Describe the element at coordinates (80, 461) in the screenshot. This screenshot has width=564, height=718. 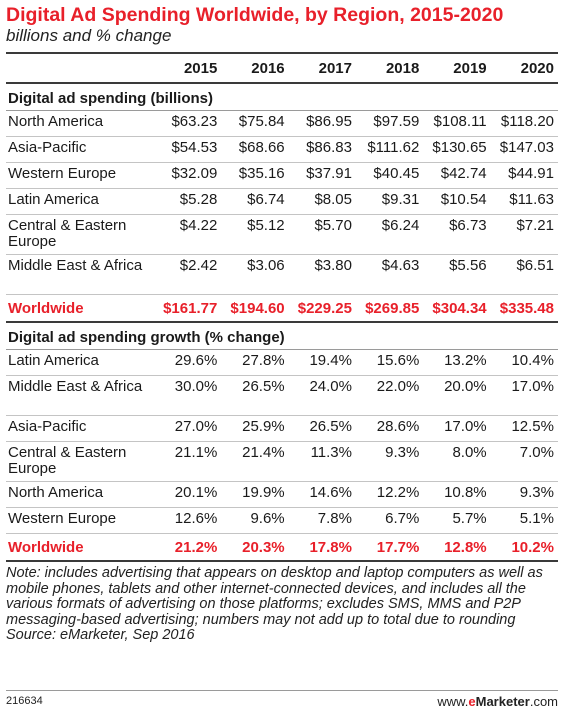
I see `row-label: Central & Eastern Europe` at that location.